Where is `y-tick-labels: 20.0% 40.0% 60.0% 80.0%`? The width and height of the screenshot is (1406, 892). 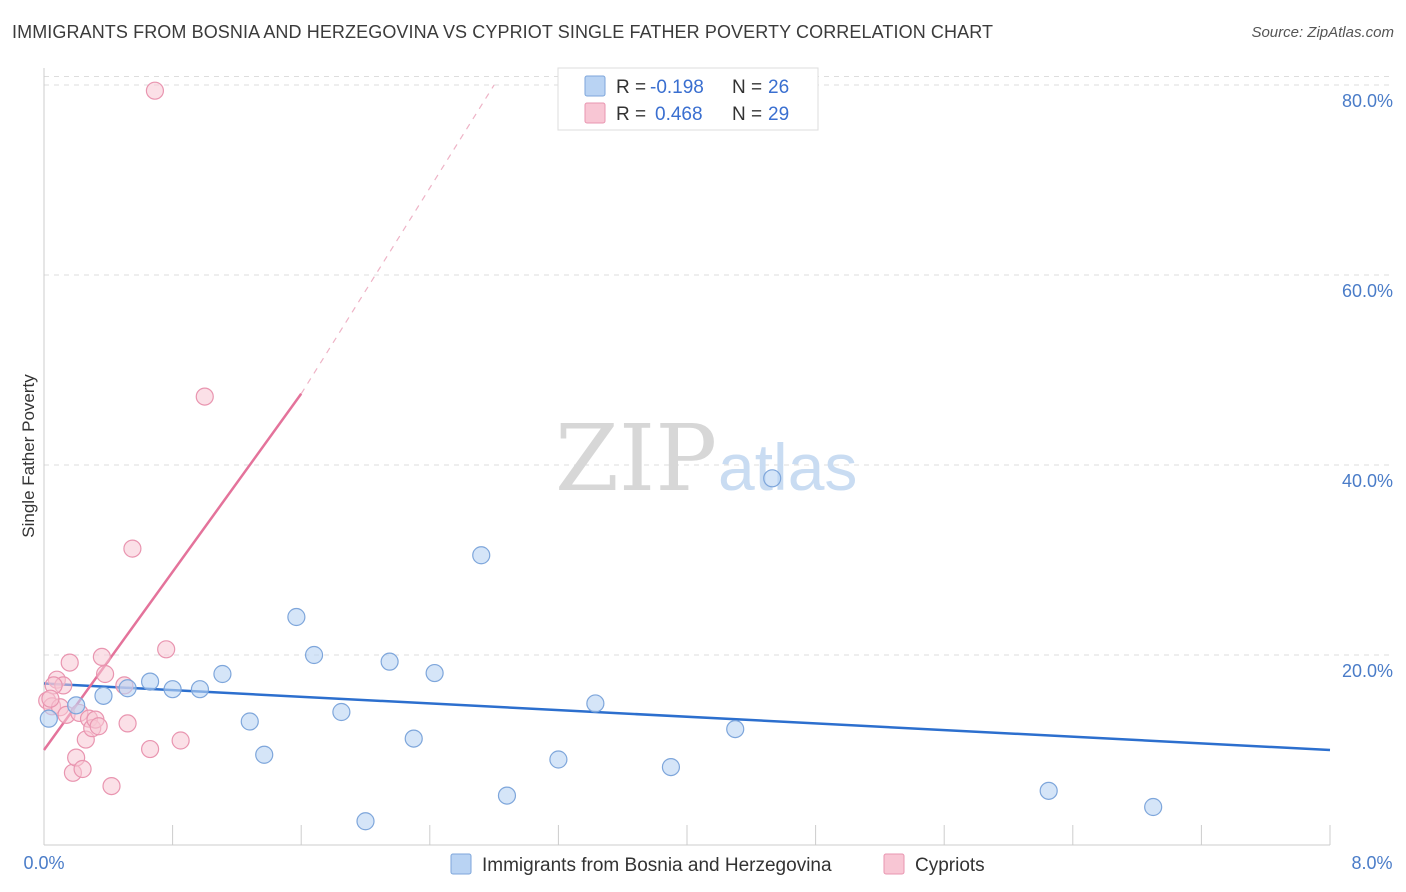
y-tick-labels: 20.0% 40.0% 60.0% 80.0% is located at coordinates (1367, 386).